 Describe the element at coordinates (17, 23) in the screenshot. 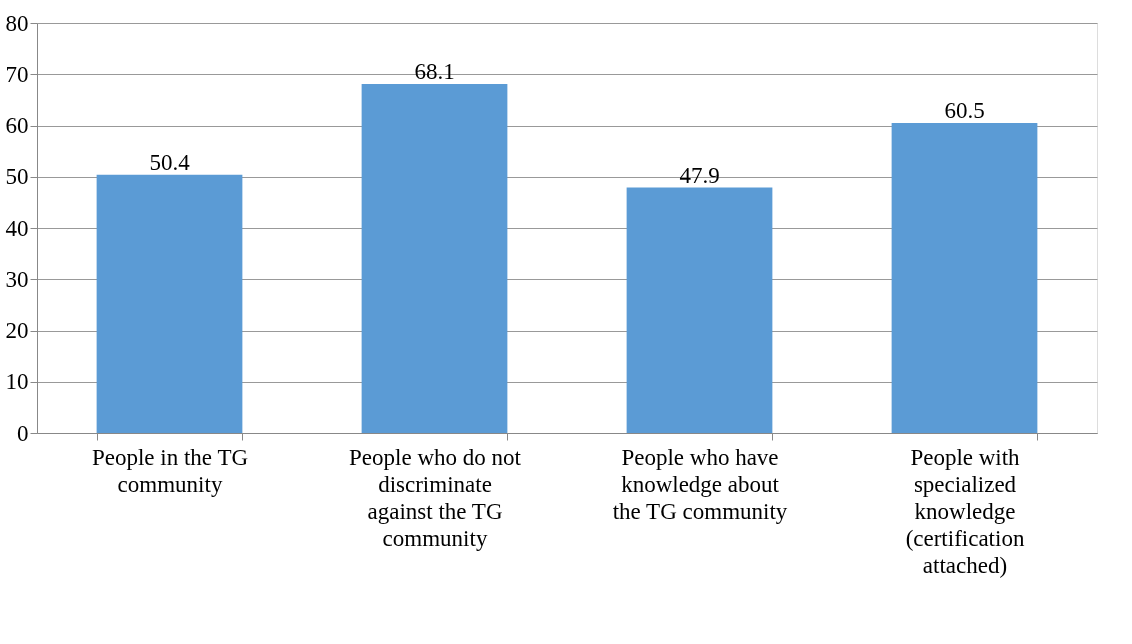

I see `y-tick-label: 80` at that location.